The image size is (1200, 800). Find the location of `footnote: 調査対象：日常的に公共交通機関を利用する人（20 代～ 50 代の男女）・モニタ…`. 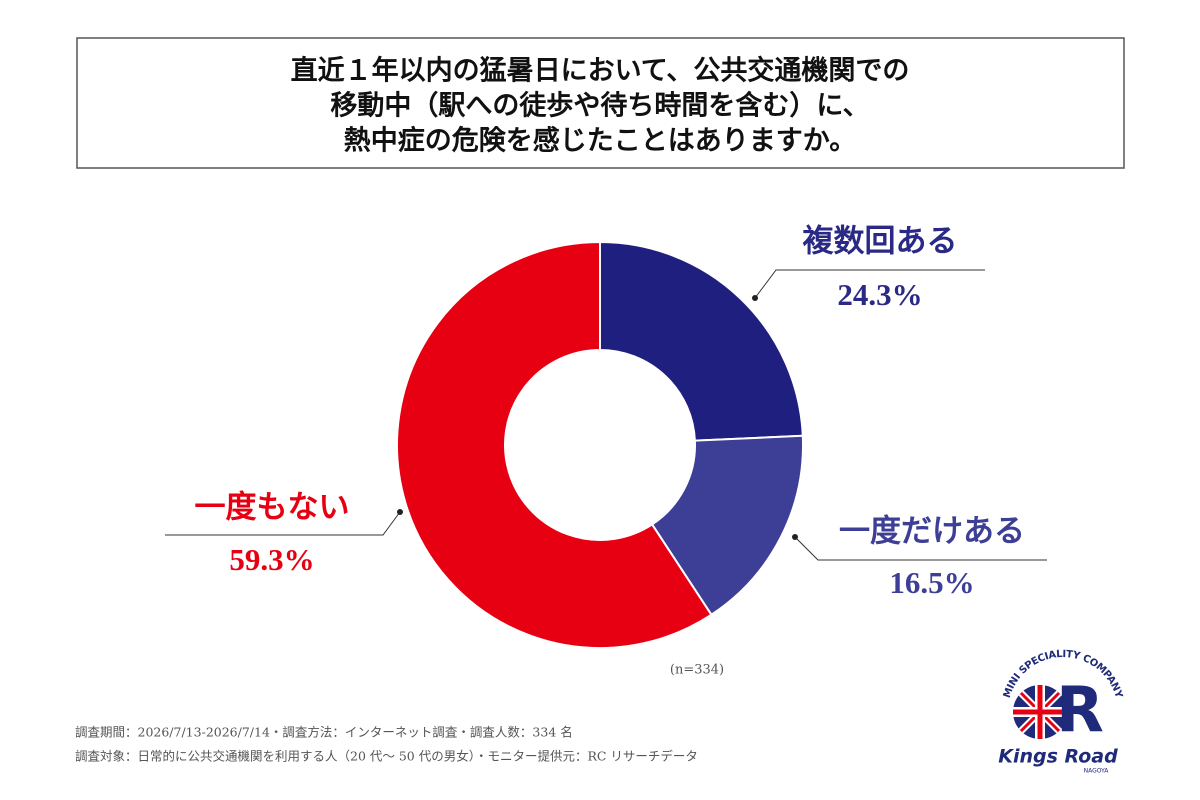

footnote: 調査対象：日常的に公共交通機関を利用する人（20 代～ 50 代の男女）・モニタ… is located at coordinates (386, 756).